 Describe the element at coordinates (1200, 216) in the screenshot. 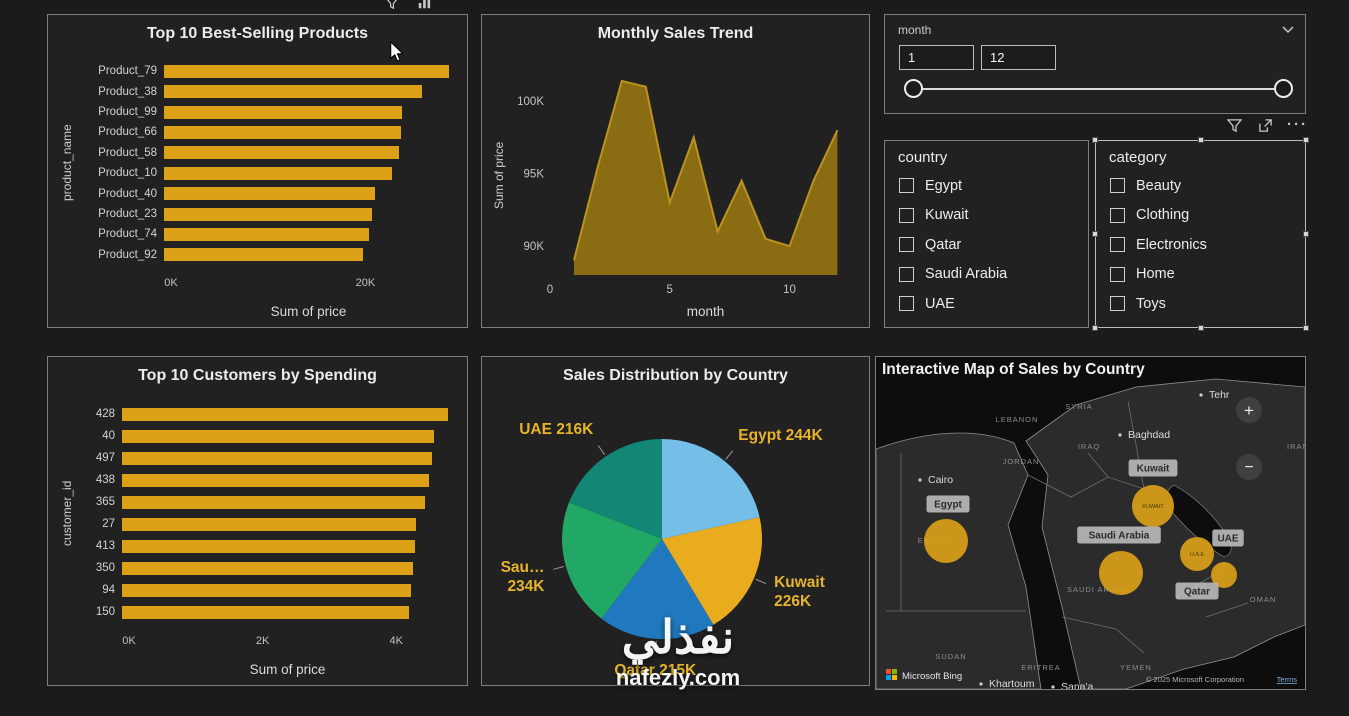

I see `slicer-item-clothing: Clothing` at that location.